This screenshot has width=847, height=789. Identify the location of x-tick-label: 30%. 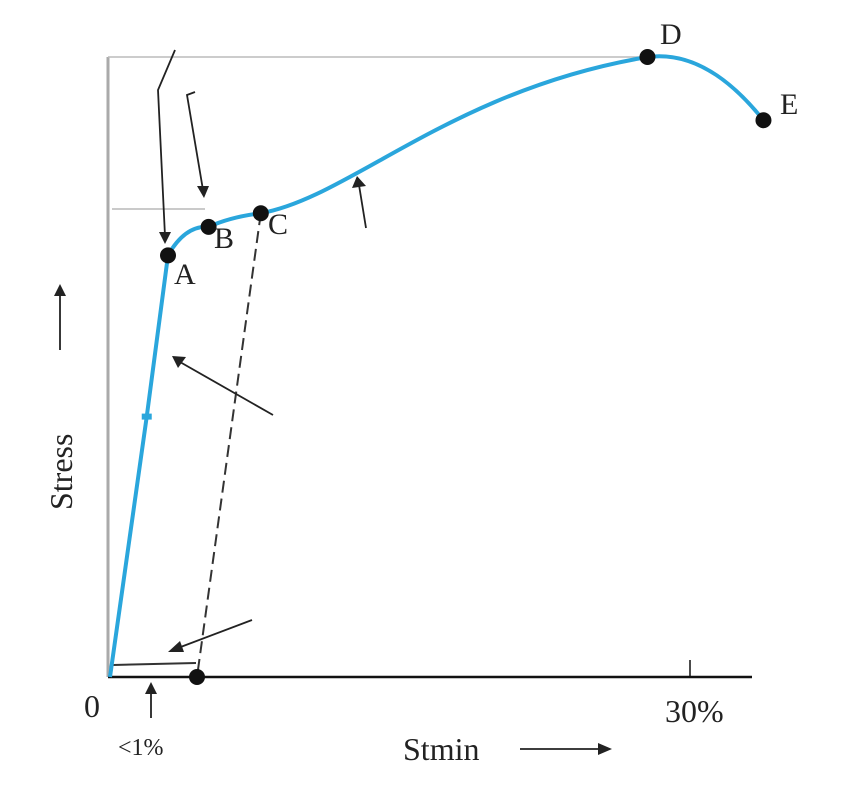
(694, 711).